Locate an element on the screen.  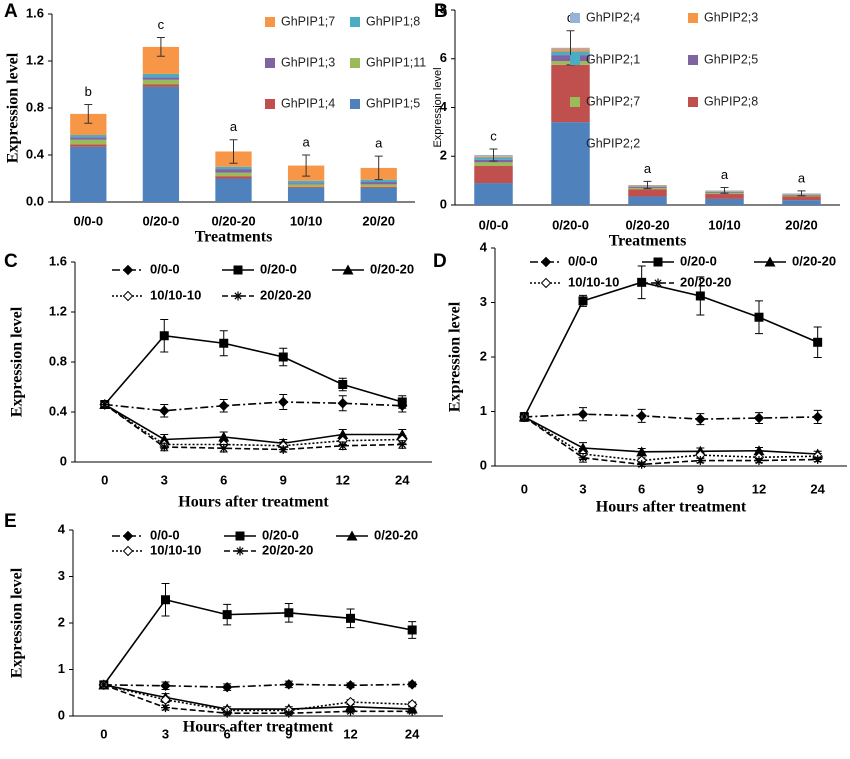
y-tick-label: 0 is located at coordinates (483, 464).